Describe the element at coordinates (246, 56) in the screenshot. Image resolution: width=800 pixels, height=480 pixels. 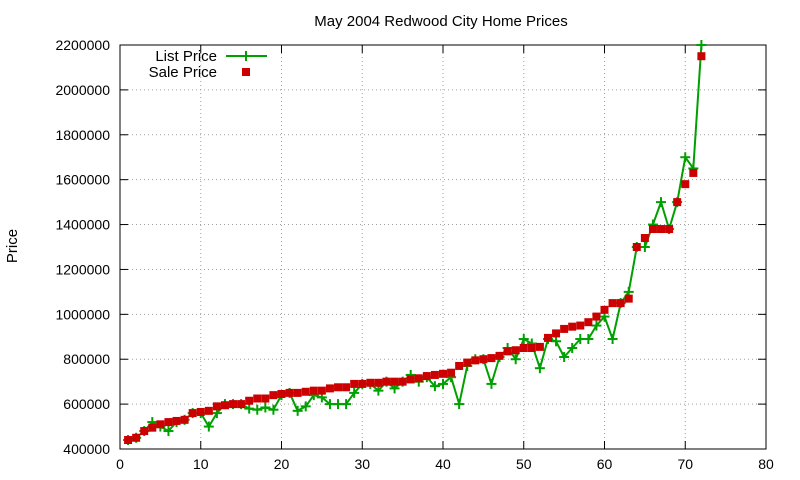
I see `legend-swatch-list-price-marker` at that location.